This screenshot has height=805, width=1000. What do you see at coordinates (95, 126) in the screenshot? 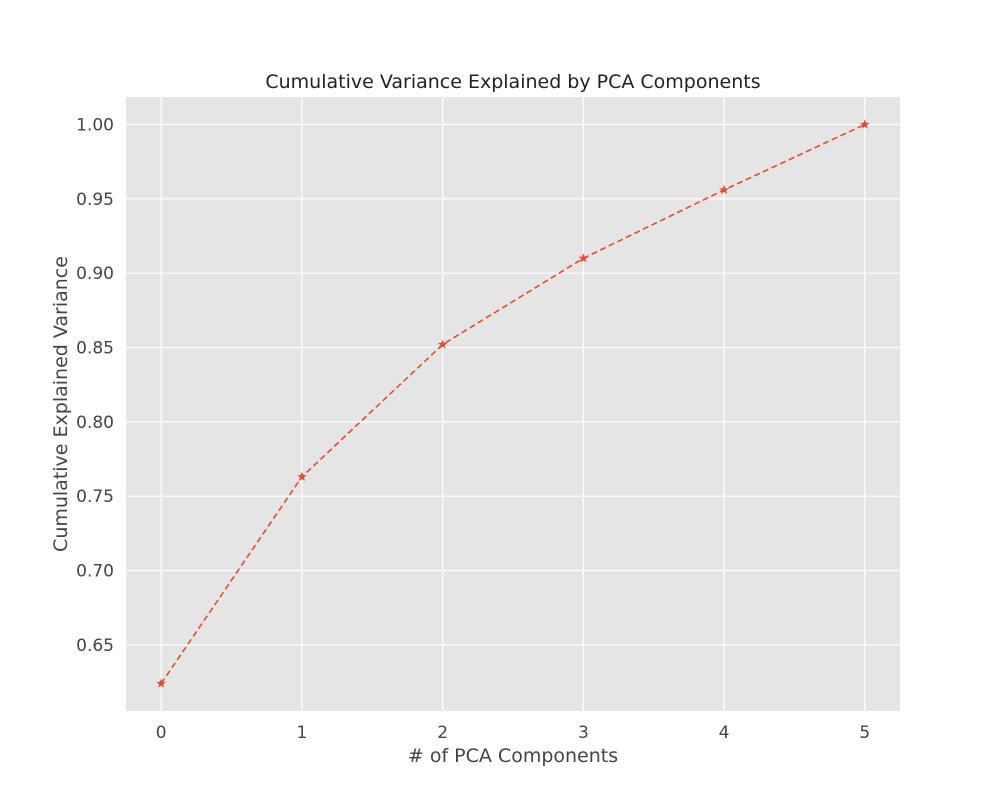
I see `y-tick-label: 1.00` at bounding box center [95, 126].